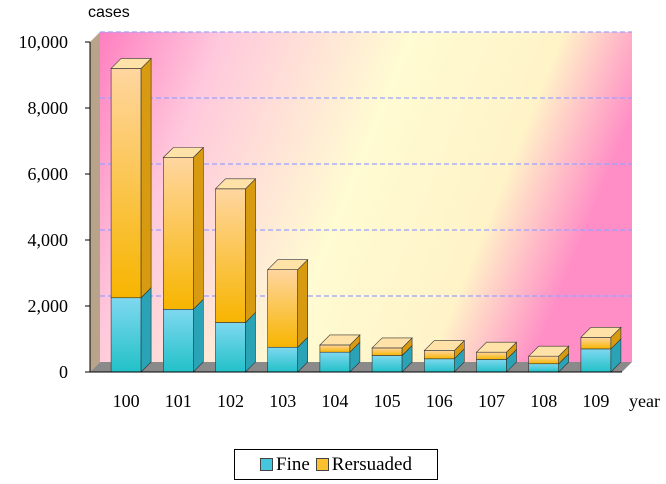  I want to click on legend-item-fine: Fine, so click(285, 465).